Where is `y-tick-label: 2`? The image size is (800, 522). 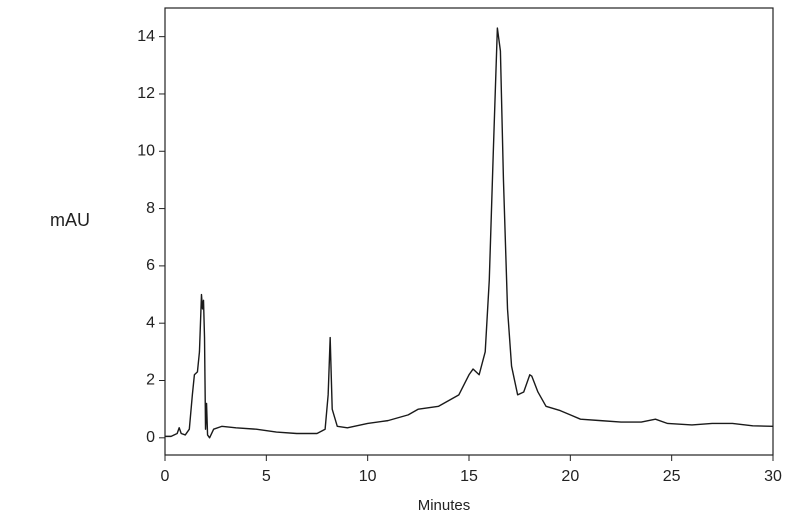 y-tick-label: 2 is located at coordinates (150, 380).